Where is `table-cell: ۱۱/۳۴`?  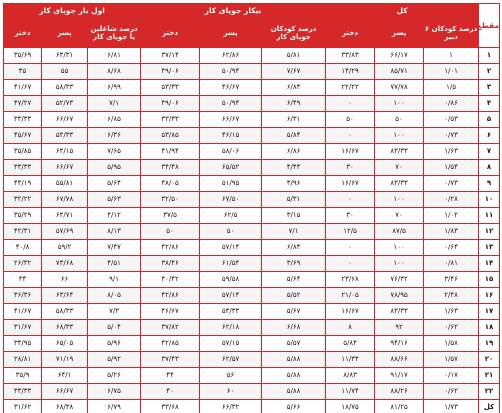 table-cell: ۱۱/۳۴ is located at coordinates (350, 360).